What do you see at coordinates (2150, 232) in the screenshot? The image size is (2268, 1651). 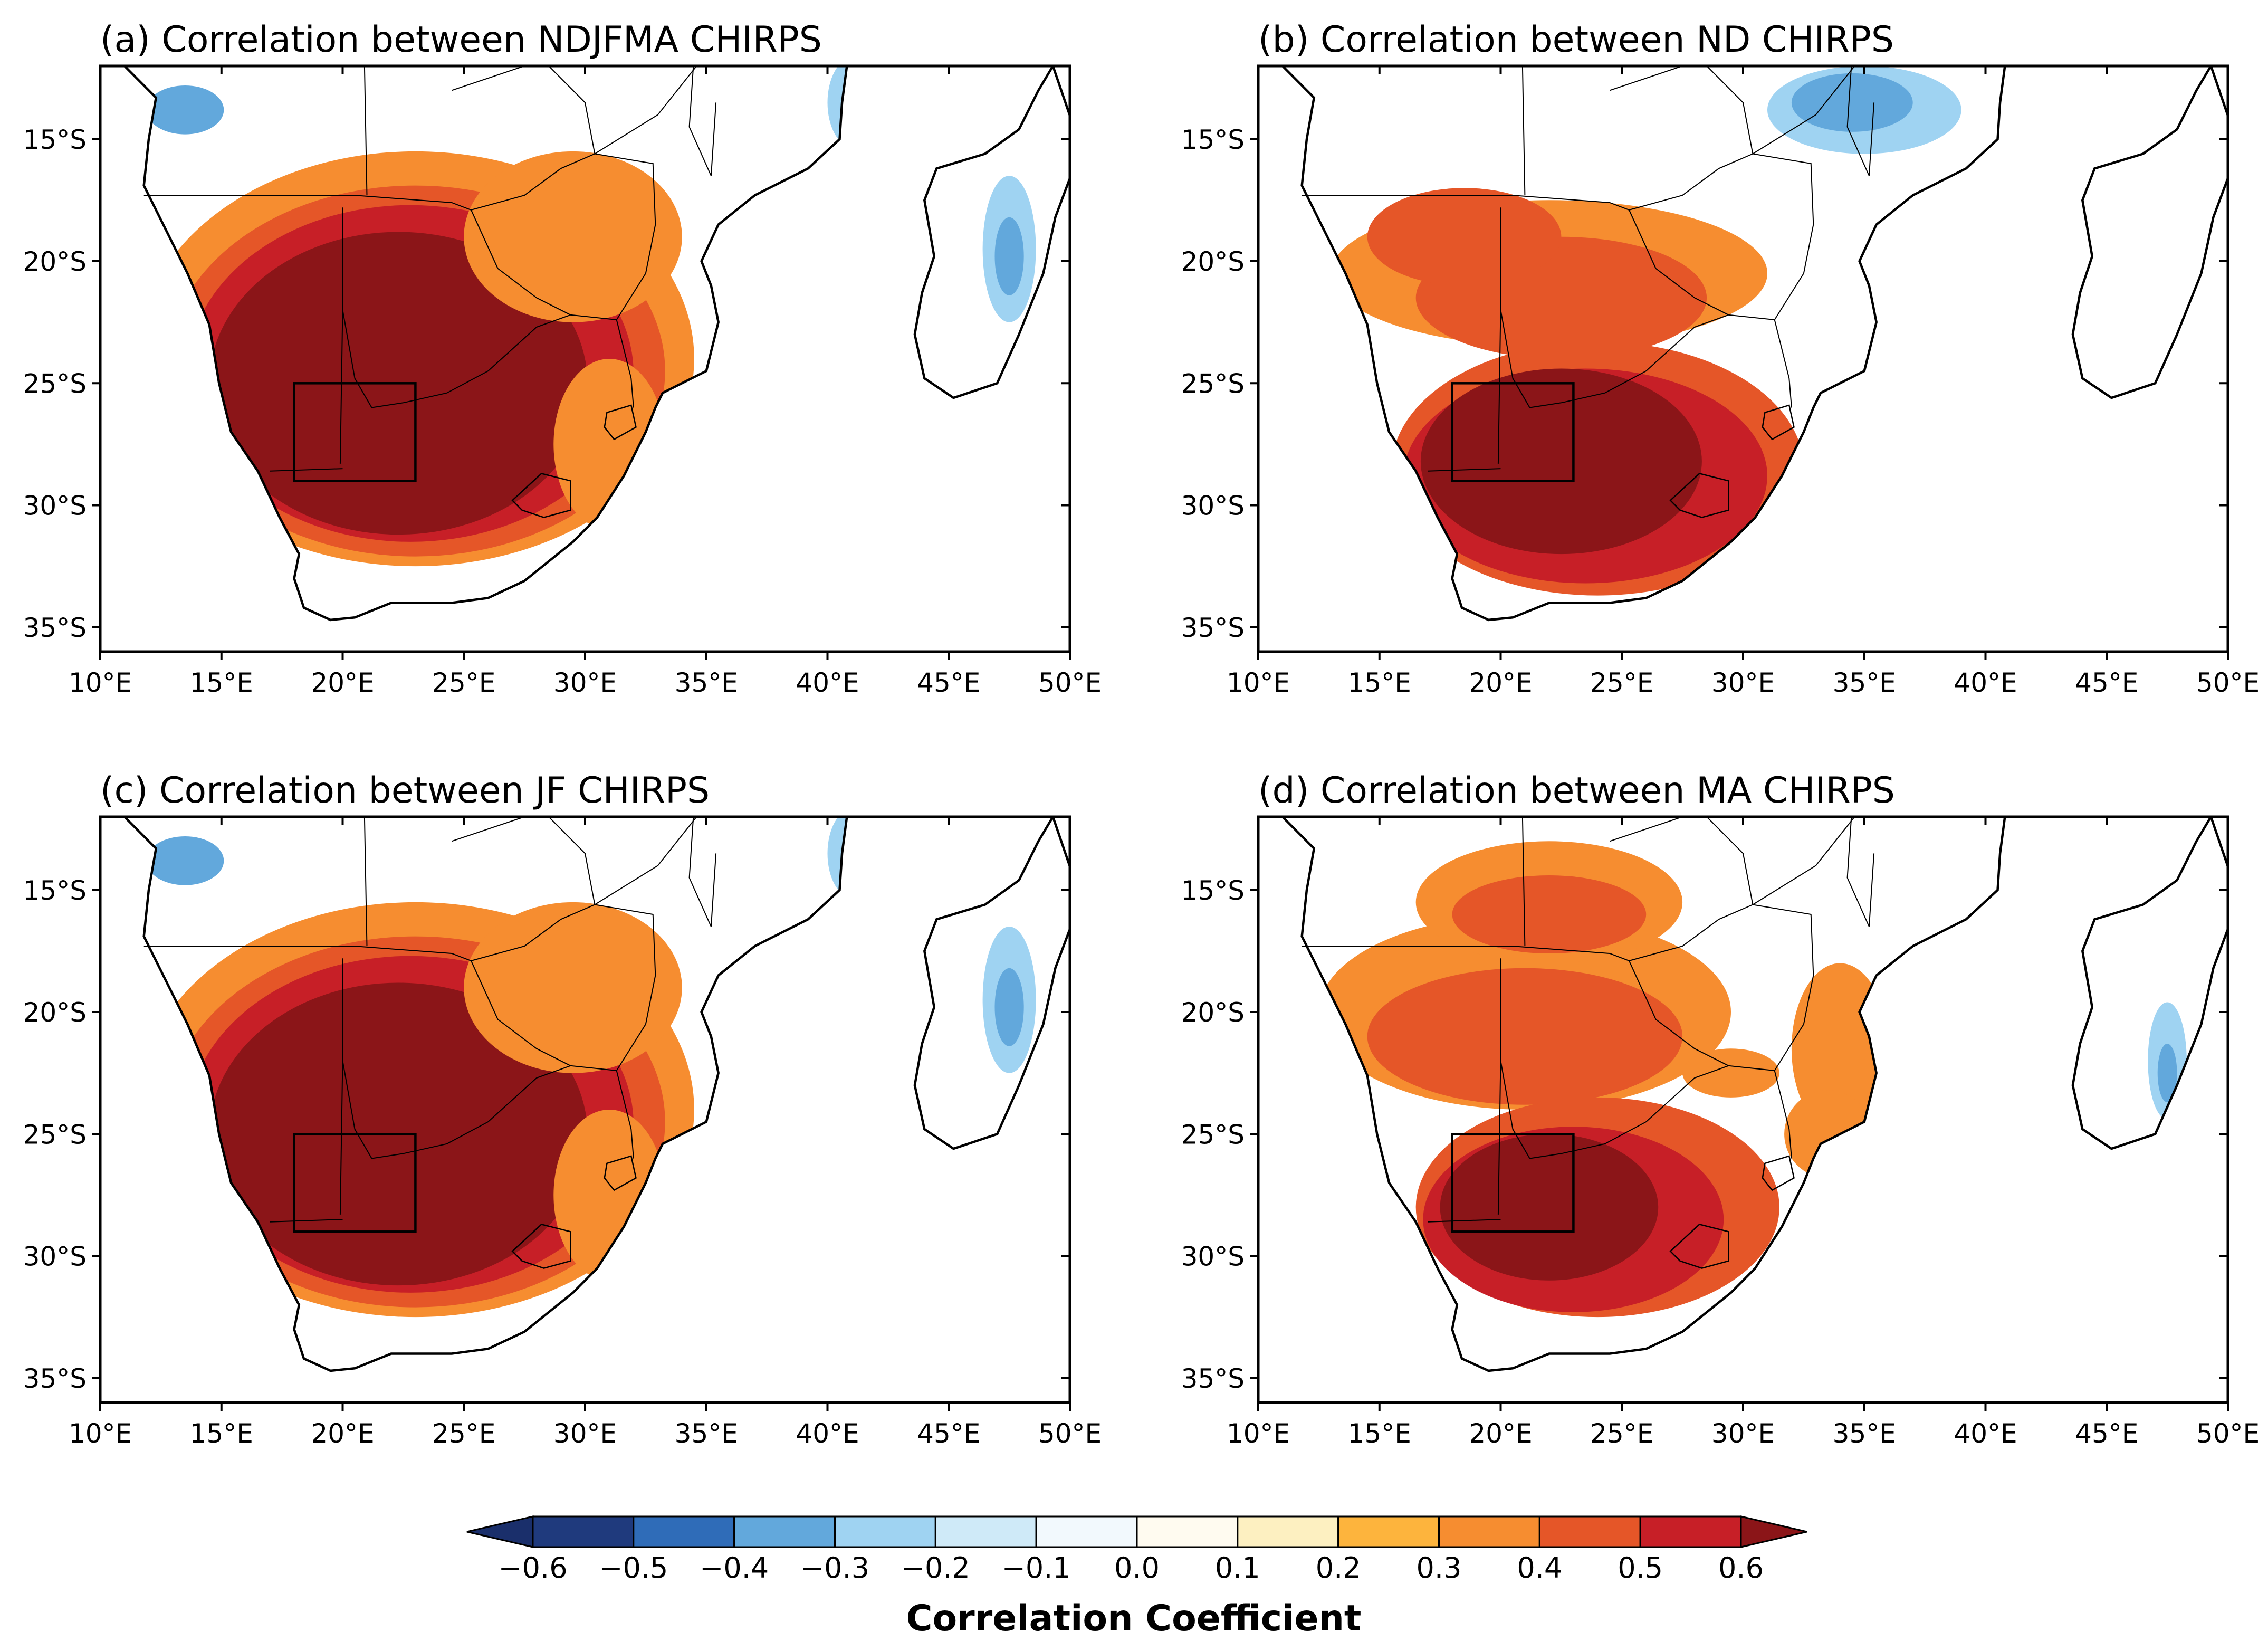 I see `madagascar-coastline` at bounding box center [2150, 232].